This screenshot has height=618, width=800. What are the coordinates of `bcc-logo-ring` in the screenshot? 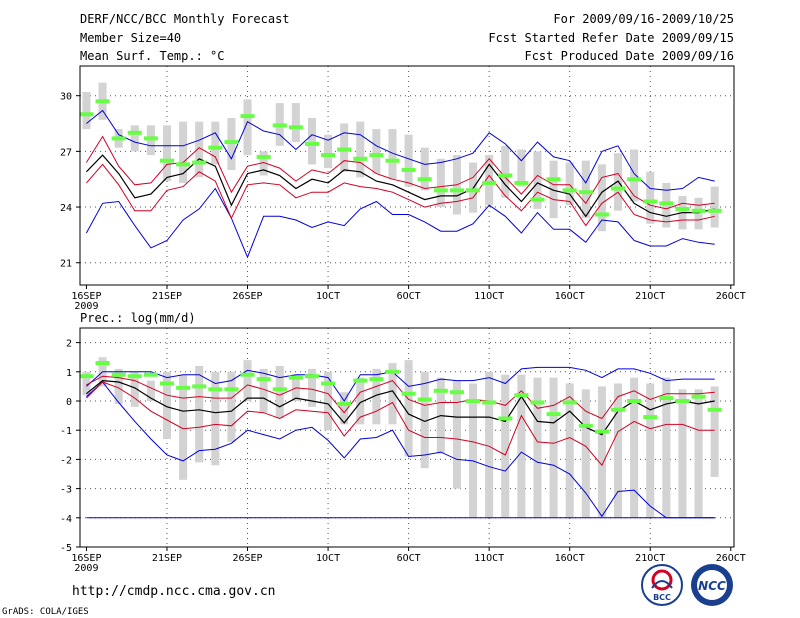 It's located at (662, 585).